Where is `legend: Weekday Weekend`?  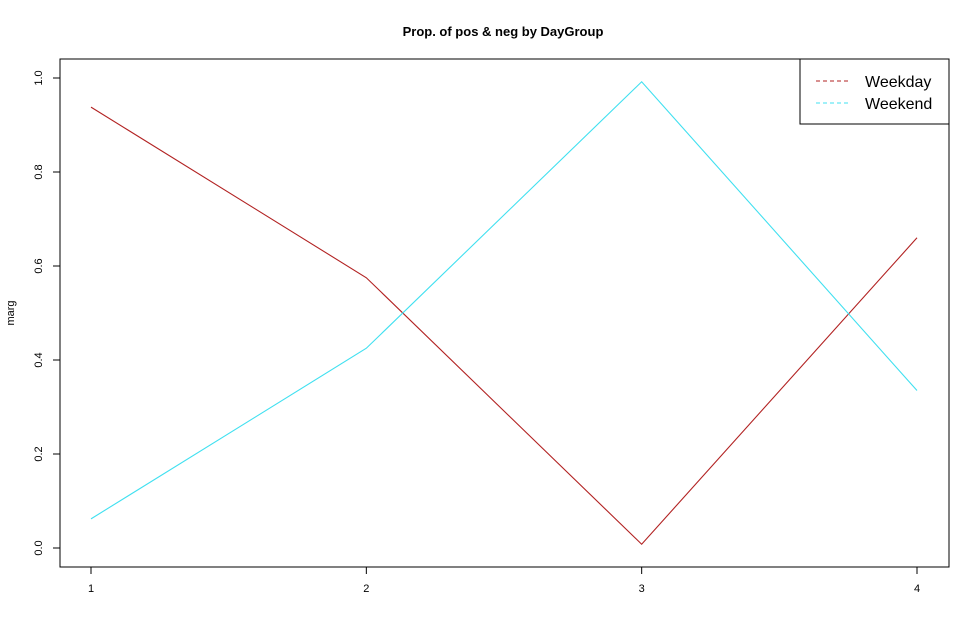
legend: Weekday Weekend is located at coordinates (874, 91).